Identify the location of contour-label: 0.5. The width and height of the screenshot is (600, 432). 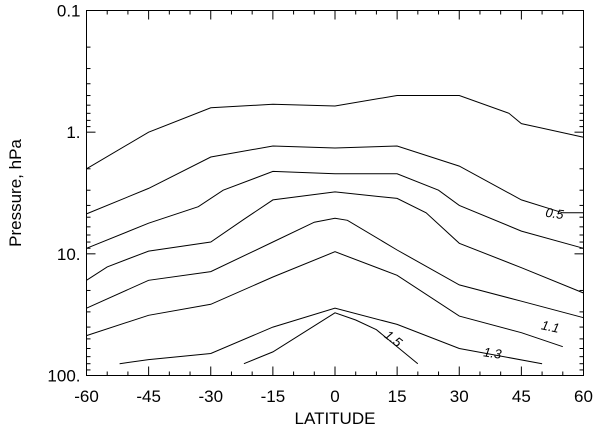
(555, 213).